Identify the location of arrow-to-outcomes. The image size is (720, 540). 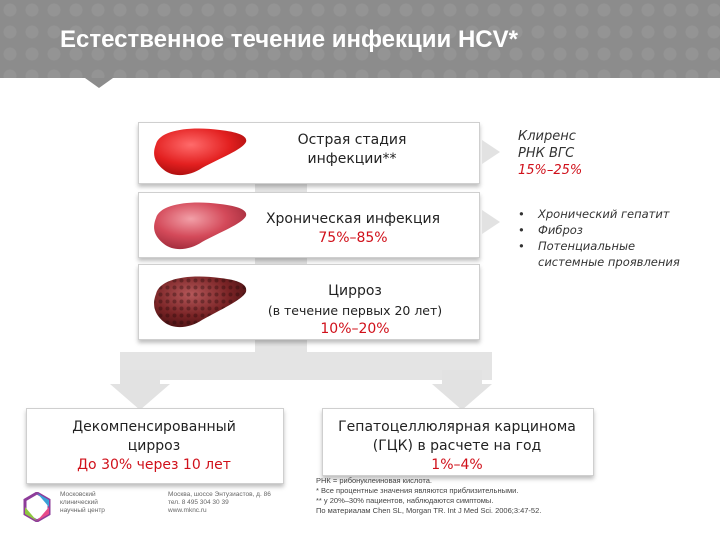
(491, 222).